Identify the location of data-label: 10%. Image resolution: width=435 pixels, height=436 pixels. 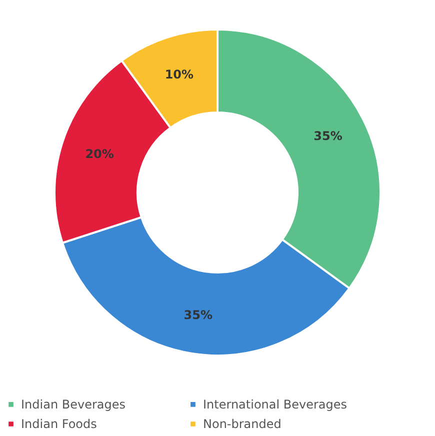
(179, 75).